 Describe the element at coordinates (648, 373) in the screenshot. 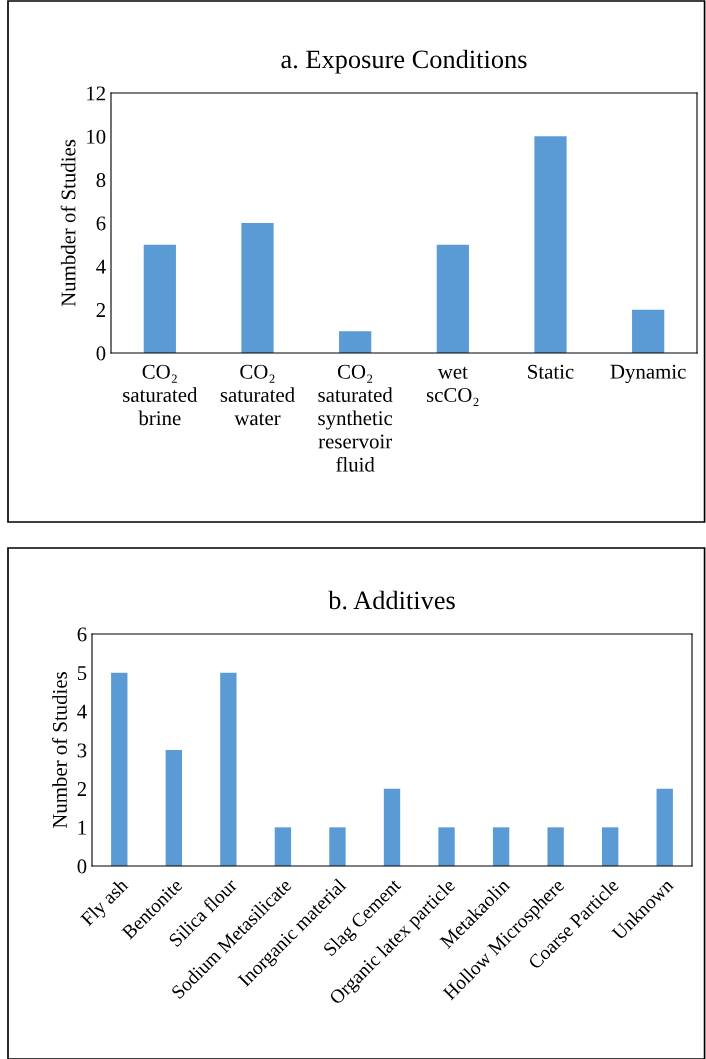

I see `x-tick-label: Dynamic` at that location.